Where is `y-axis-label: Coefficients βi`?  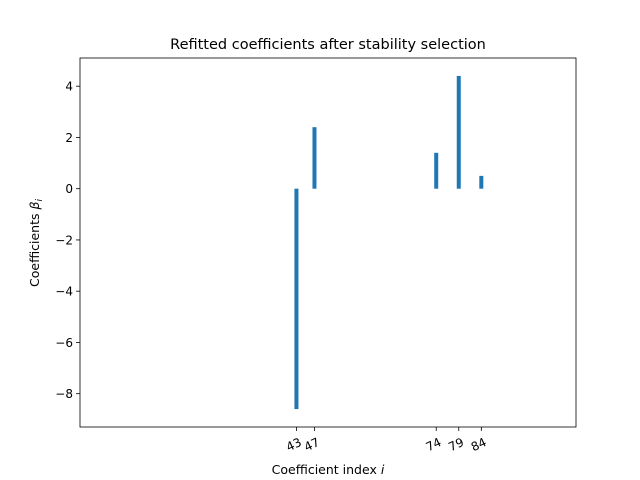
y-axis-label: Coefficients βi is located at coordinates (36, 243).